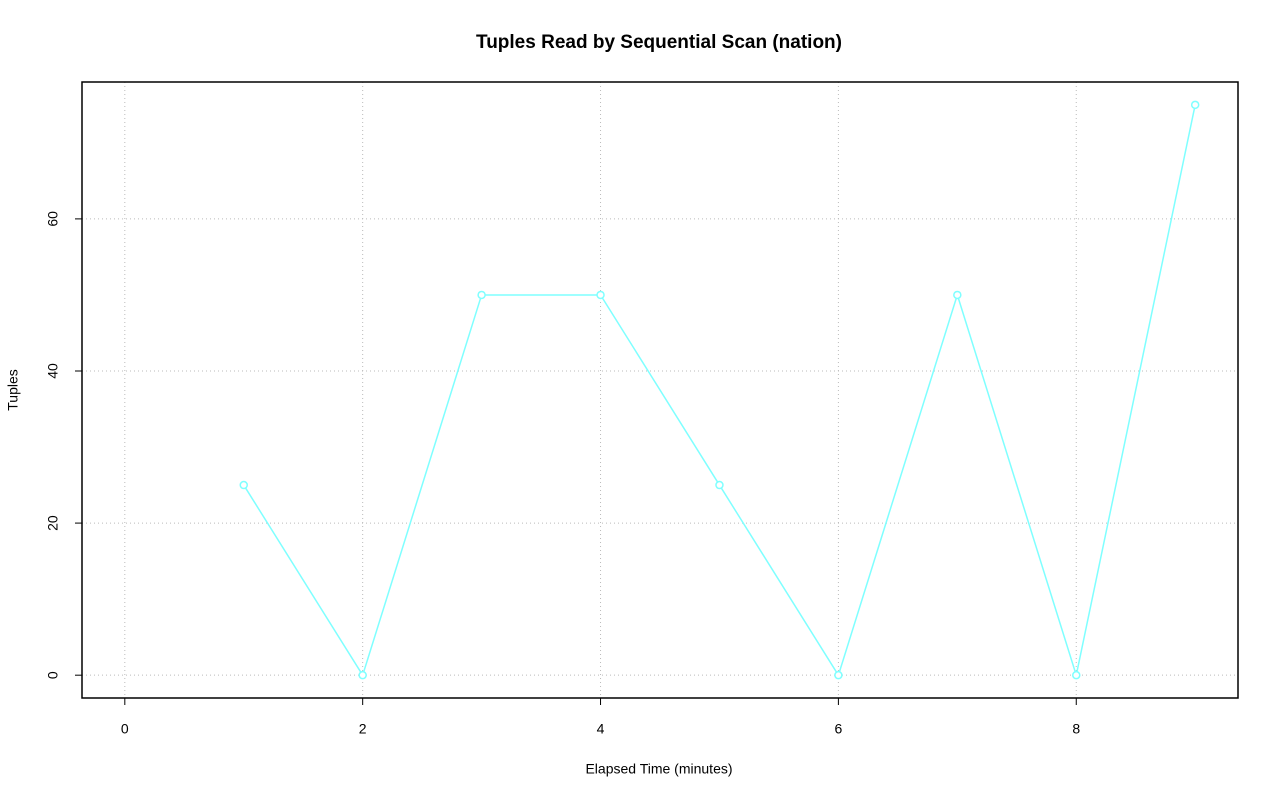 Image resolution: width=1280 pixels, height=806 pixels. Describe the element at coordinates (601, 729) in the screenshot. I see `x-tick-label: 4` at that location.